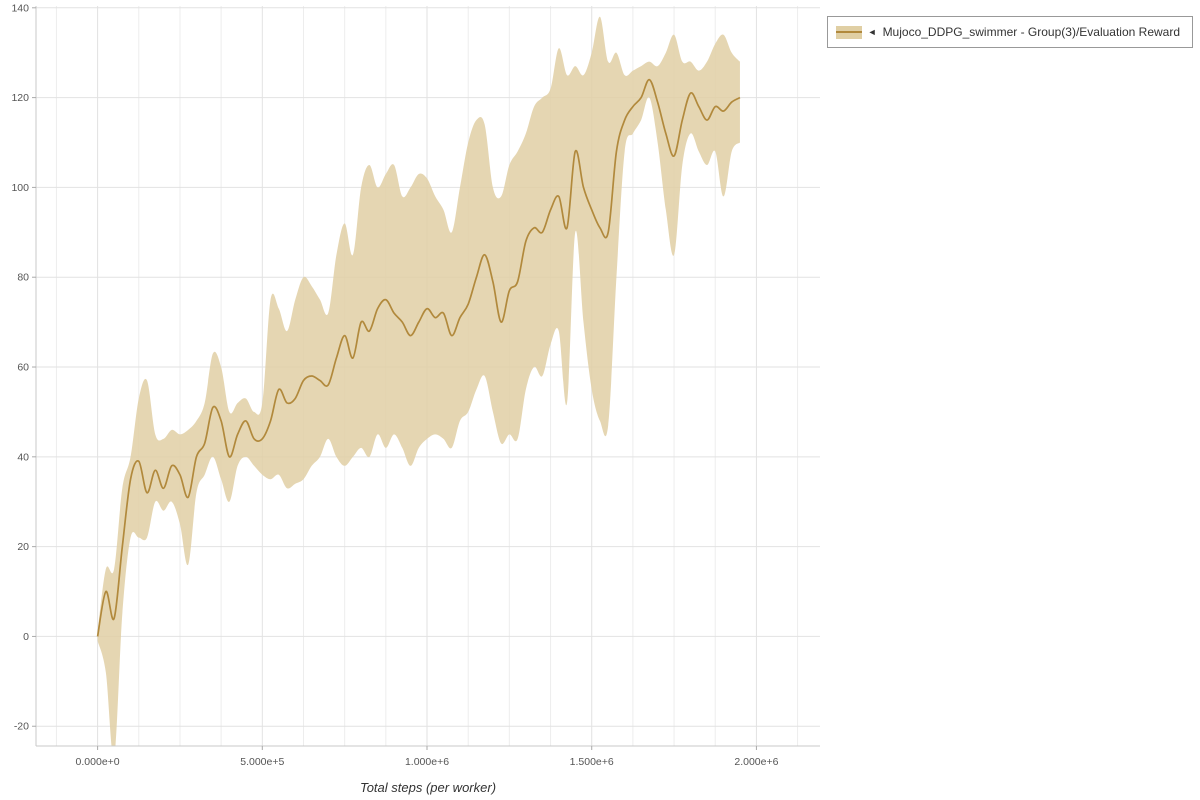  I want to click on x-tick-labels: 0.000e+0 5.000e+5 1.000e+6 1.500e+6 2.000e+6, so click(427, 762).